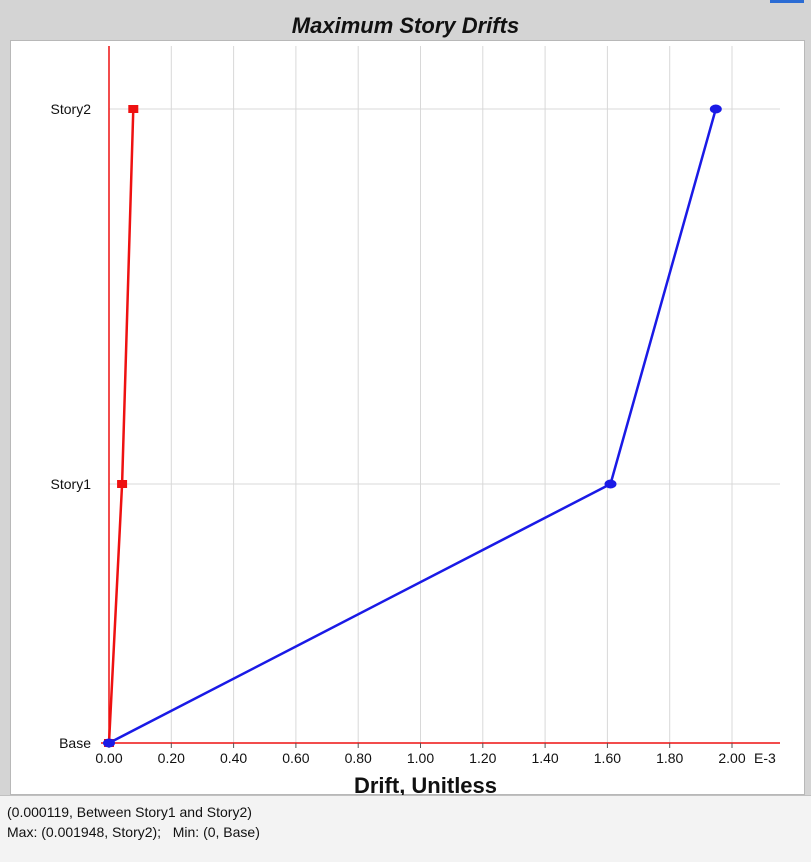  I want to click on series-line, so click(121, 426).